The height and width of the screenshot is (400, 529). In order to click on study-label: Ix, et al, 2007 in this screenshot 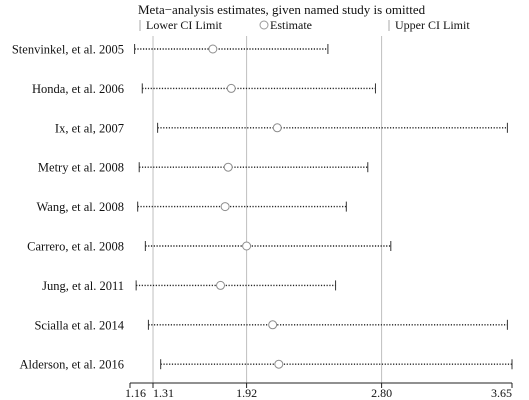, I will do `click(89, 128)`.